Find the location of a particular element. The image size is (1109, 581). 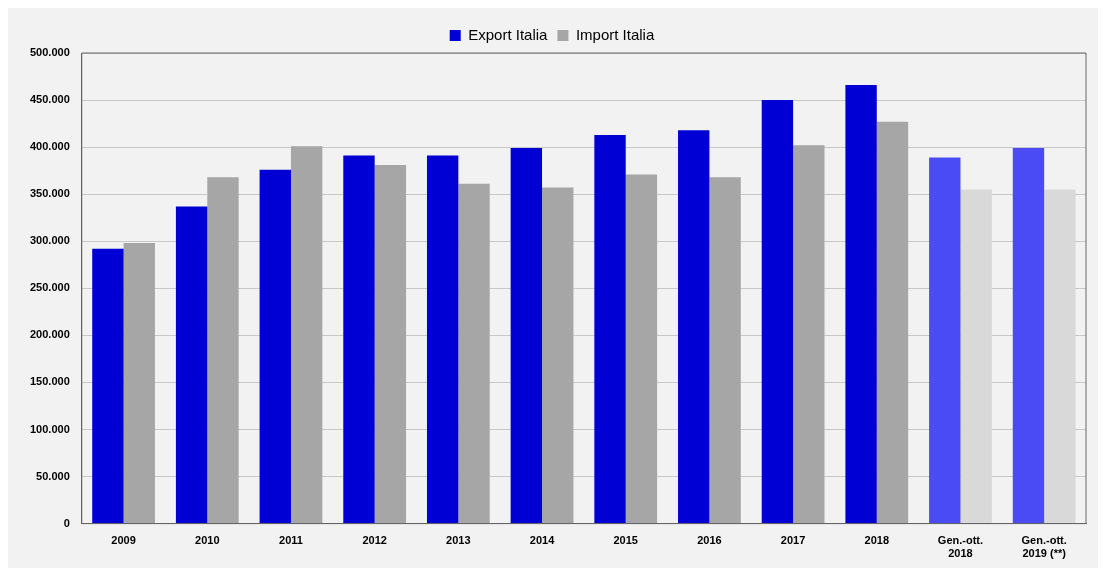

y-tick-label: 350.000 is located at coordinates (50, 193).